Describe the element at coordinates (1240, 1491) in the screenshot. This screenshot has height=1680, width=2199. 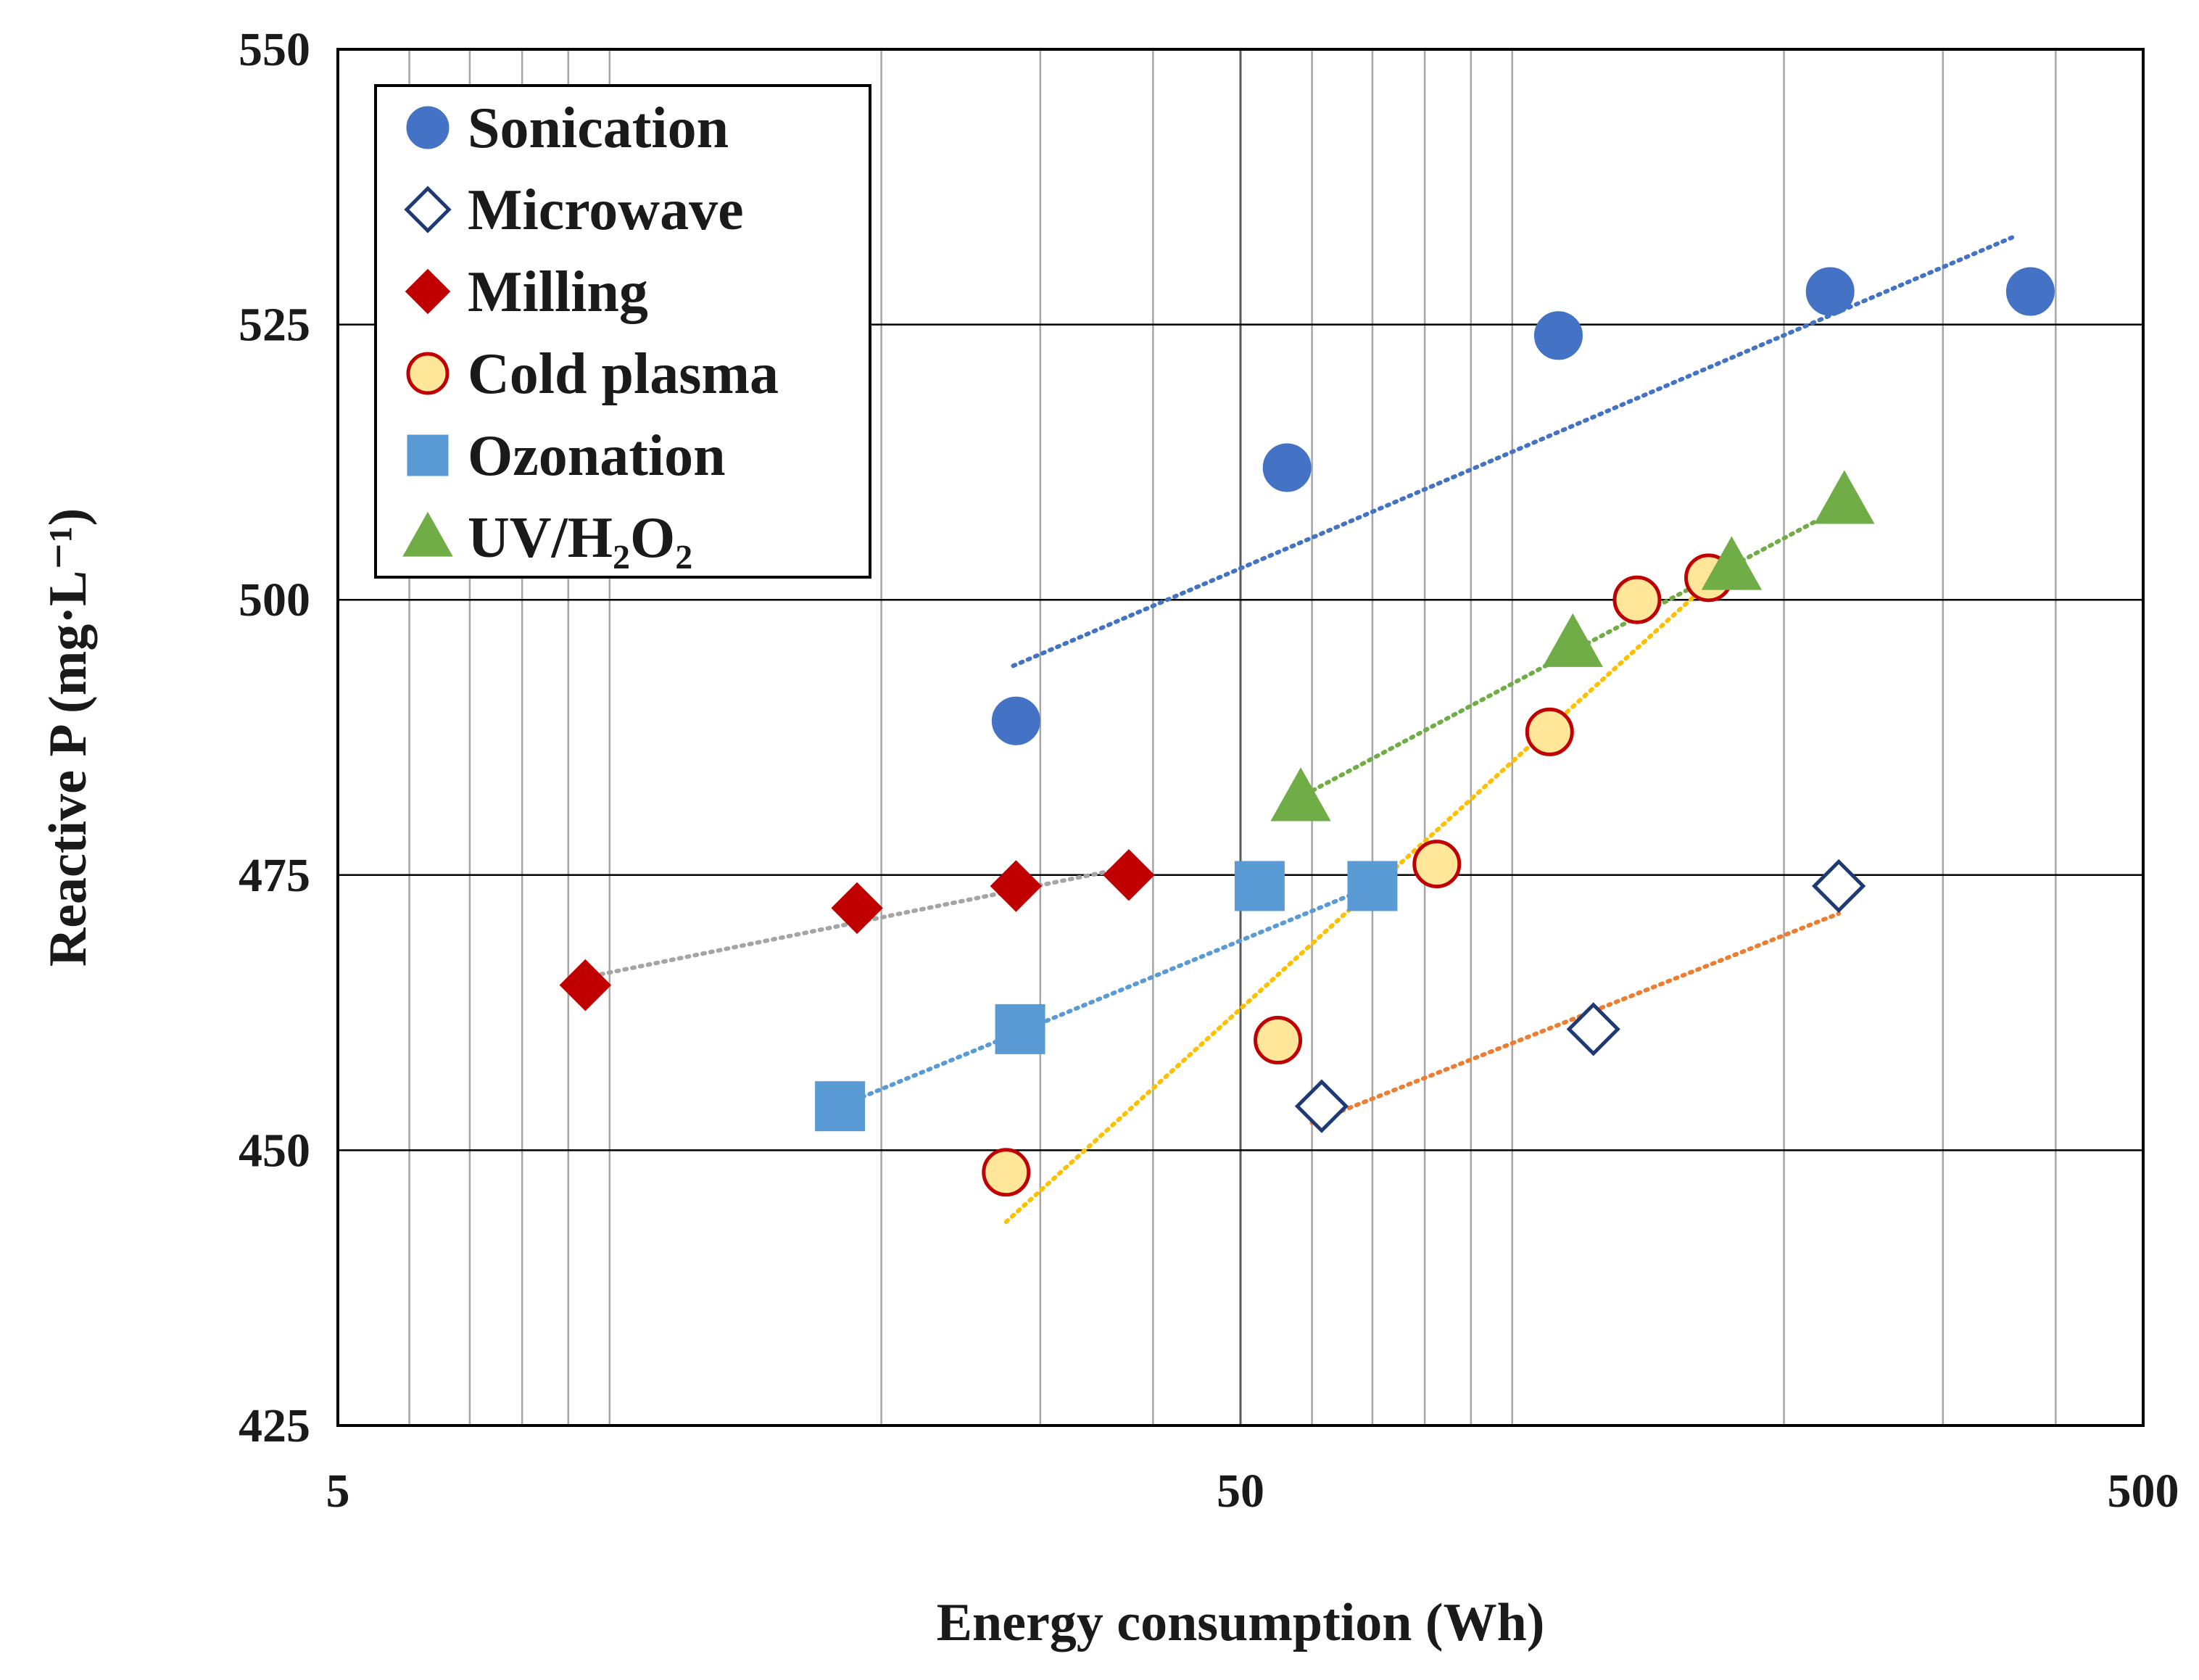
I see `x-tick-label: 50` at that location.